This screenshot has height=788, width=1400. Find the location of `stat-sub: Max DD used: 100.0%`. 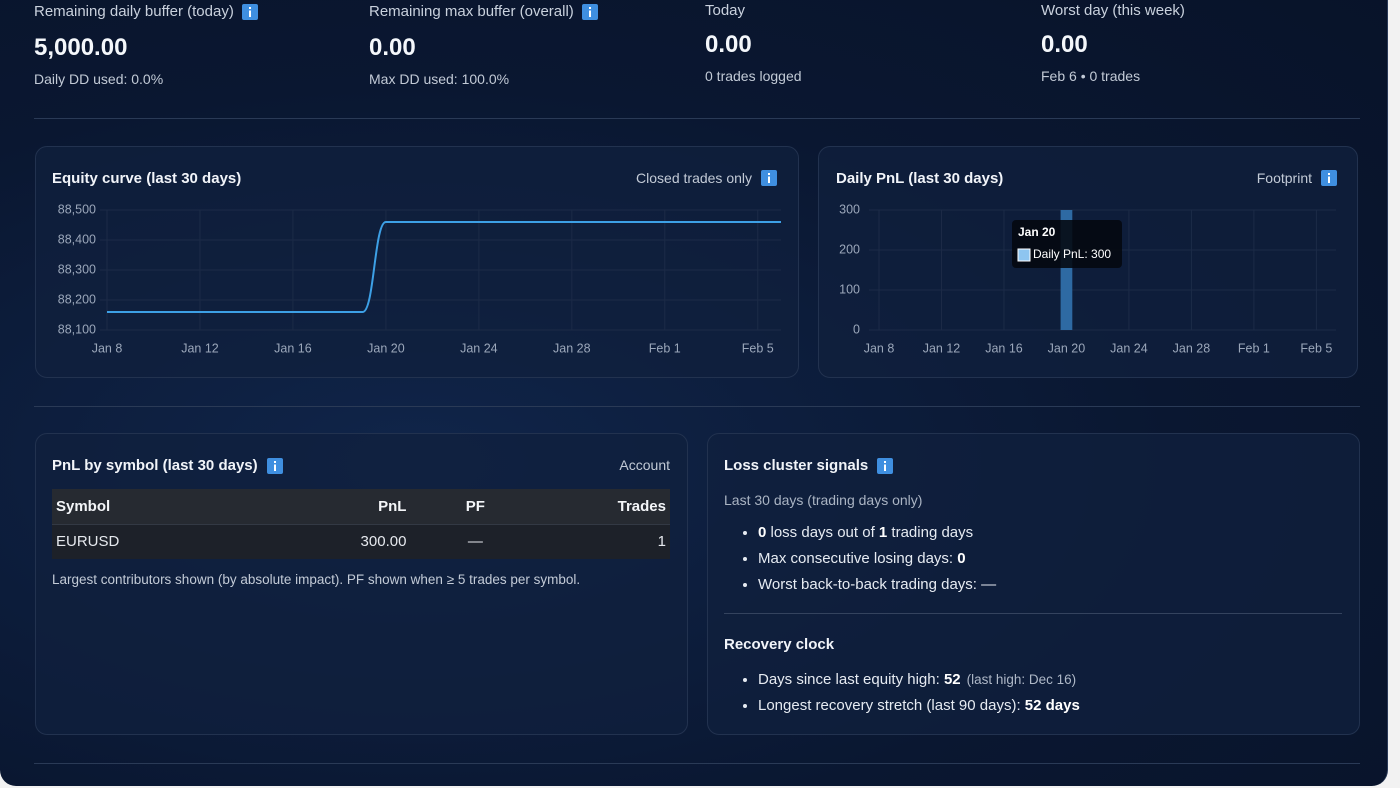

stat-sub: Max DD used: 100.0% is located at coordinates (439, 79).